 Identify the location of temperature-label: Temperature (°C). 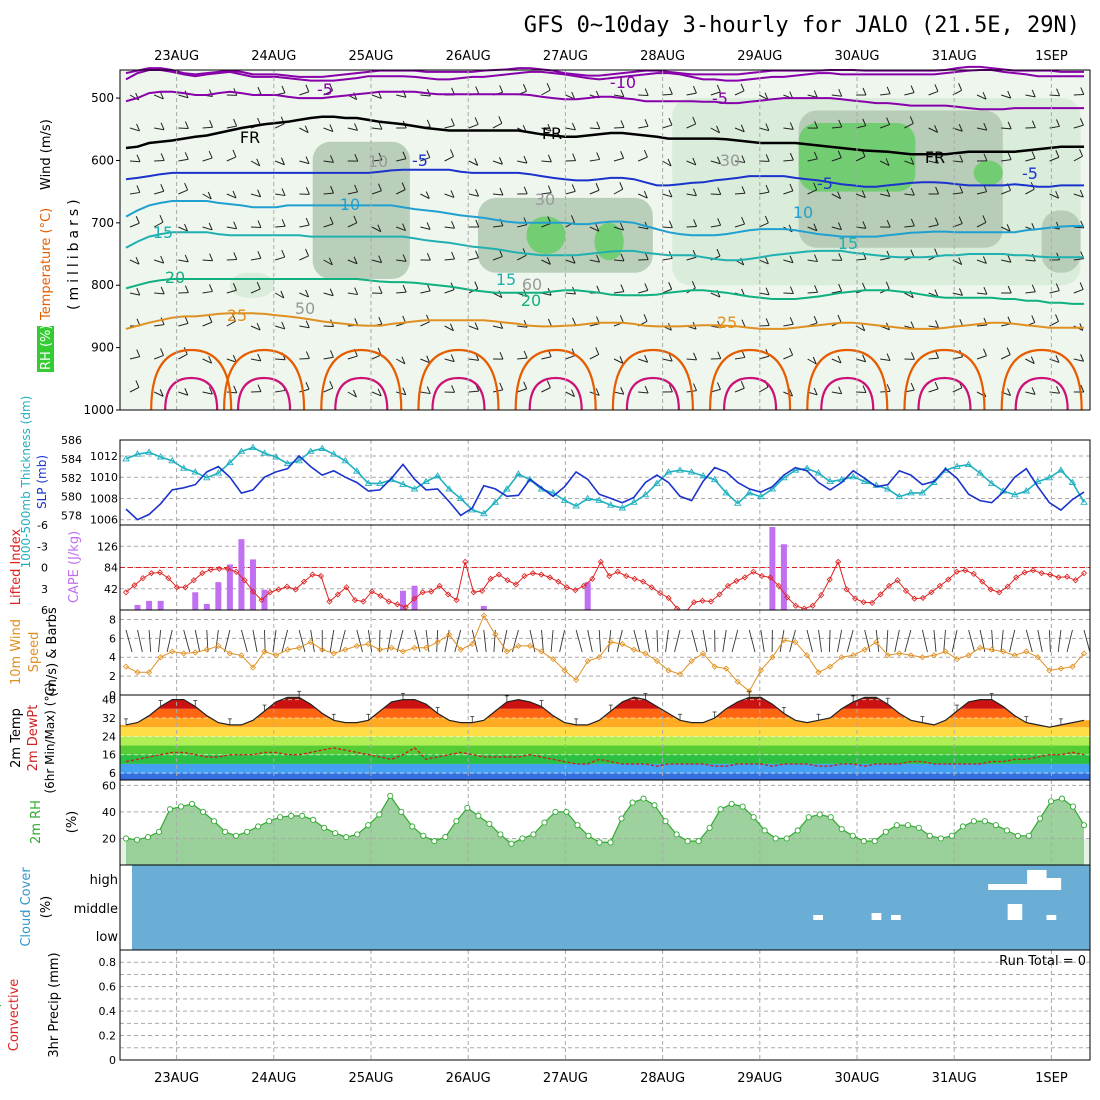
(46, 264).